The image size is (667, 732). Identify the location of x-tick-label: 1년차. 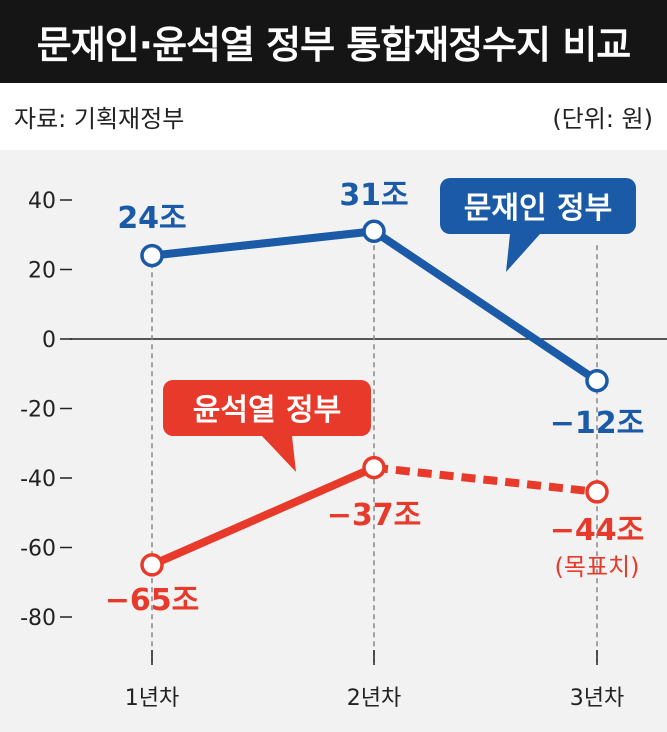
(152, 698).